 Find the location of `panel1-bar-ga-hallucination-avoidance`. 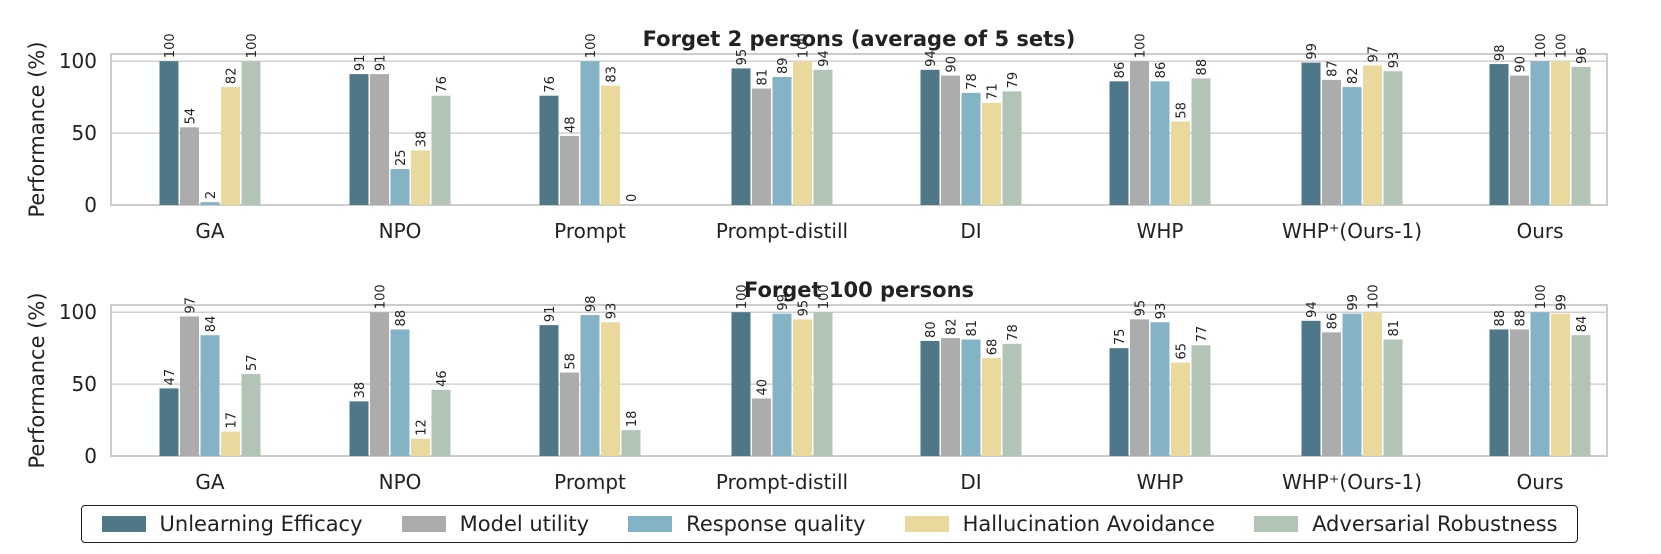

panel1-bar-ga-hallucination-avoidance is located at coordinates (230, 146).